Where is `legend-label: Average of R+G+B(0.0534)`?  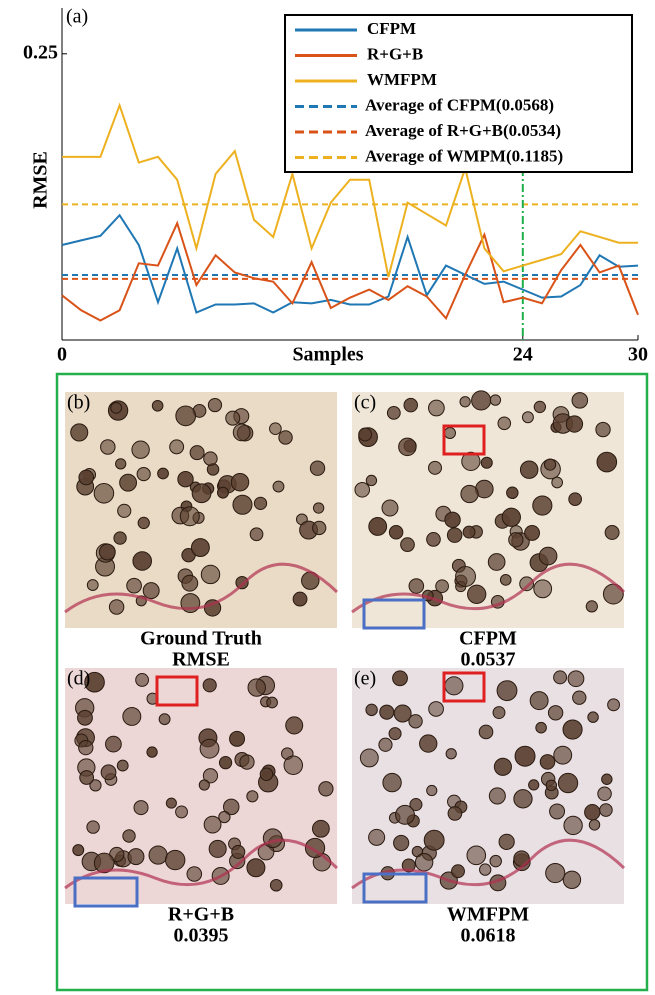 legend-label: Average of R+G+B(0.0534) is located at coordinates (463, 130).